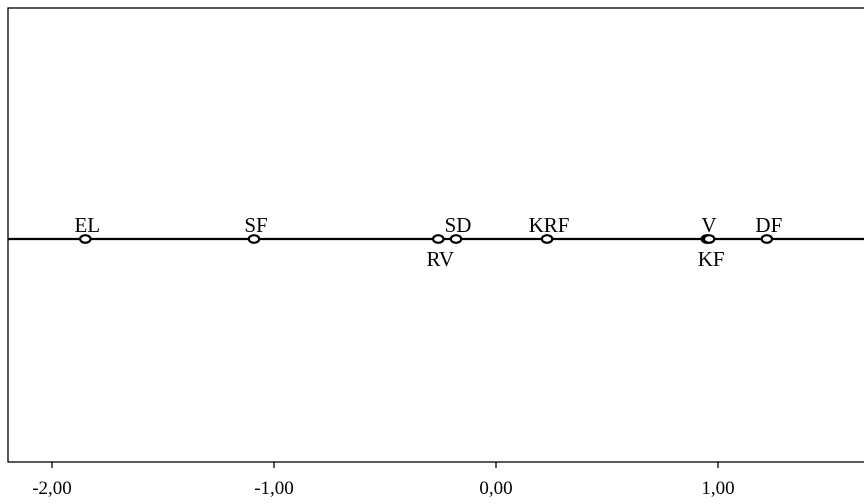 This screenshot has width=864, height=504. I want to click on point-label-v: V, so click(708, 225).